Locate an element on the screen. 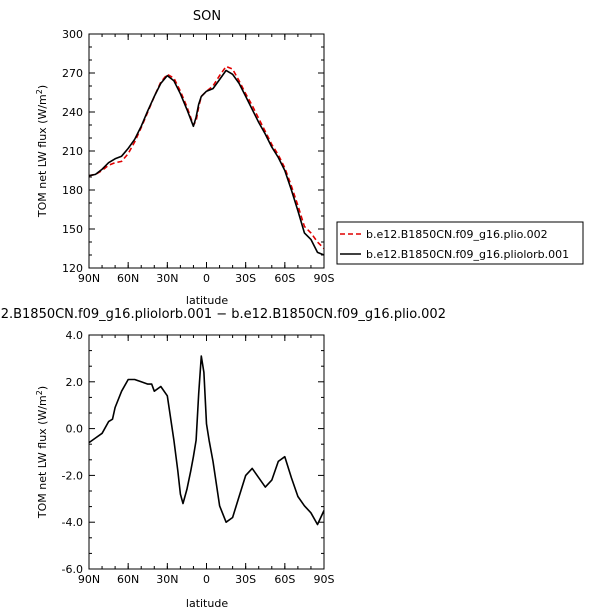 The width and height of the screenshot is (616, 616). y-tick-label: -6.0 is located at coordinates (72, 569).